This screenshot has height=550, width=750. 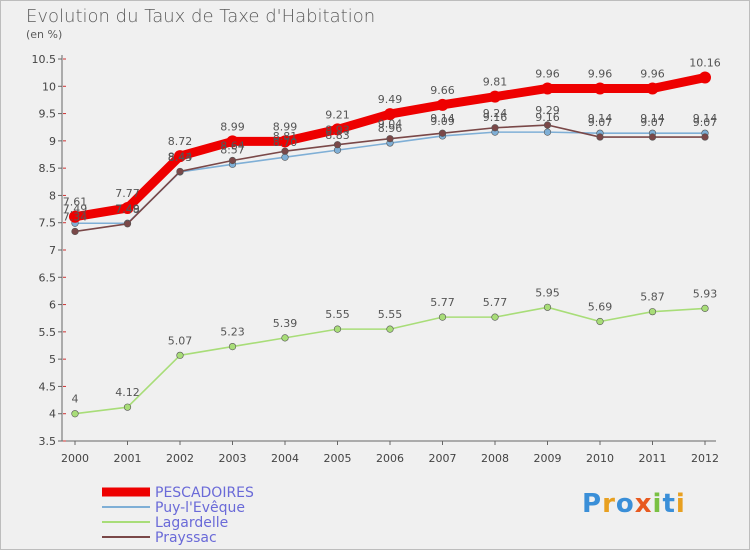 I want to click on y-tick-label: 3.5, so click(x=48, y=441).